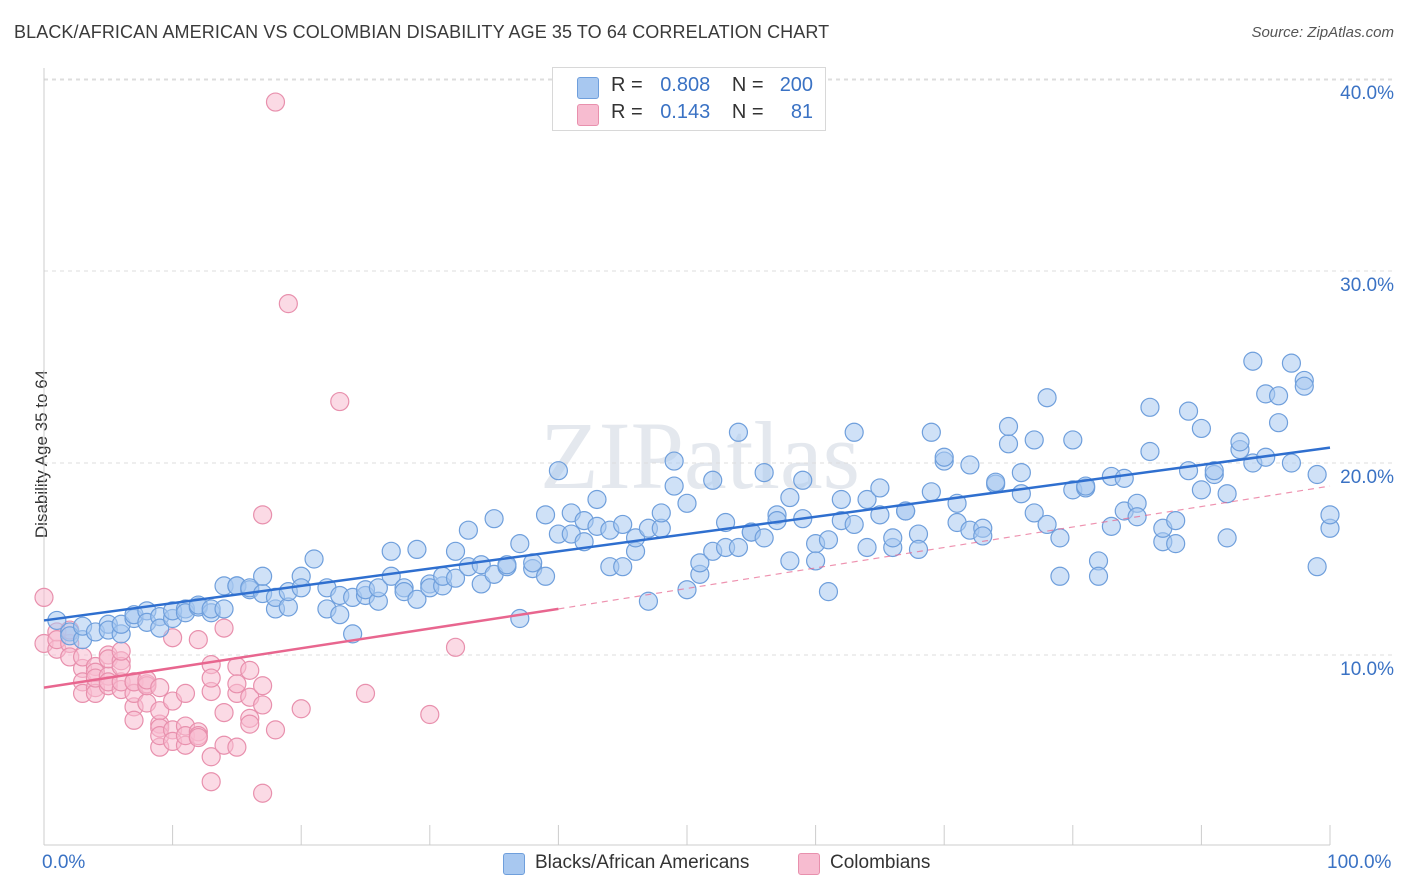  What do you see at coordinates (685, 85) in the screenshot?
I see `legend-r-value: 0.808` at bounding box center [685, 85].